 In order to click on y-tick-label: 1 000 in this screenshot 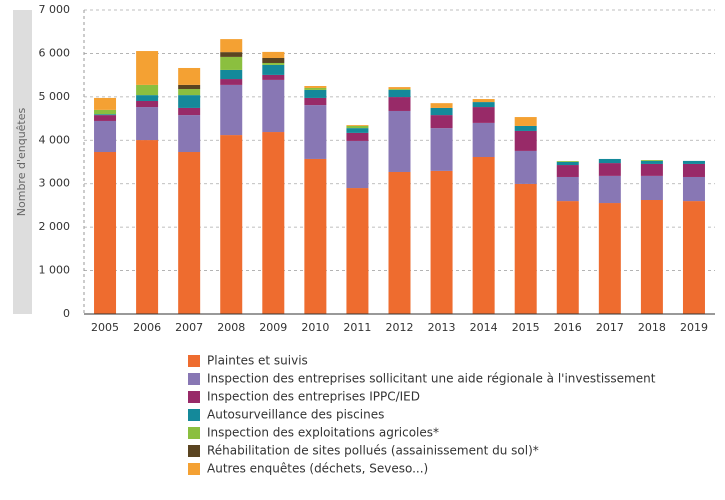, I will do `click(55, 270)`.